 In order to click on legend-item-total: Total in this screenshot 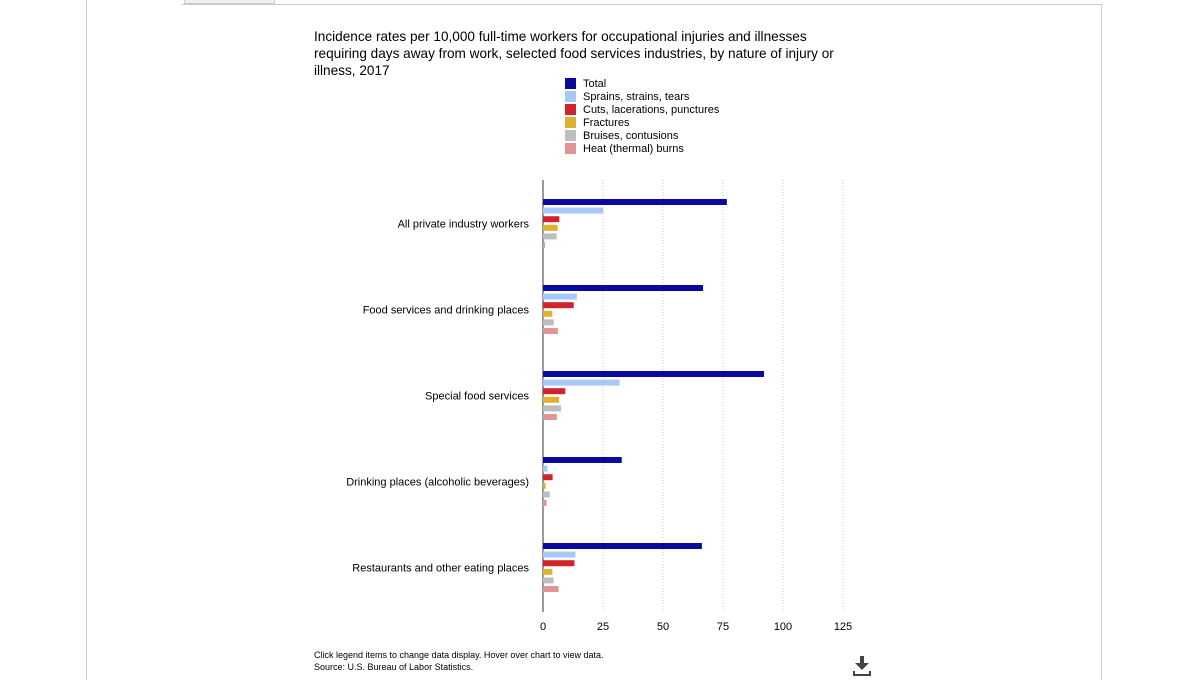, I will do `click(642, 83)`.